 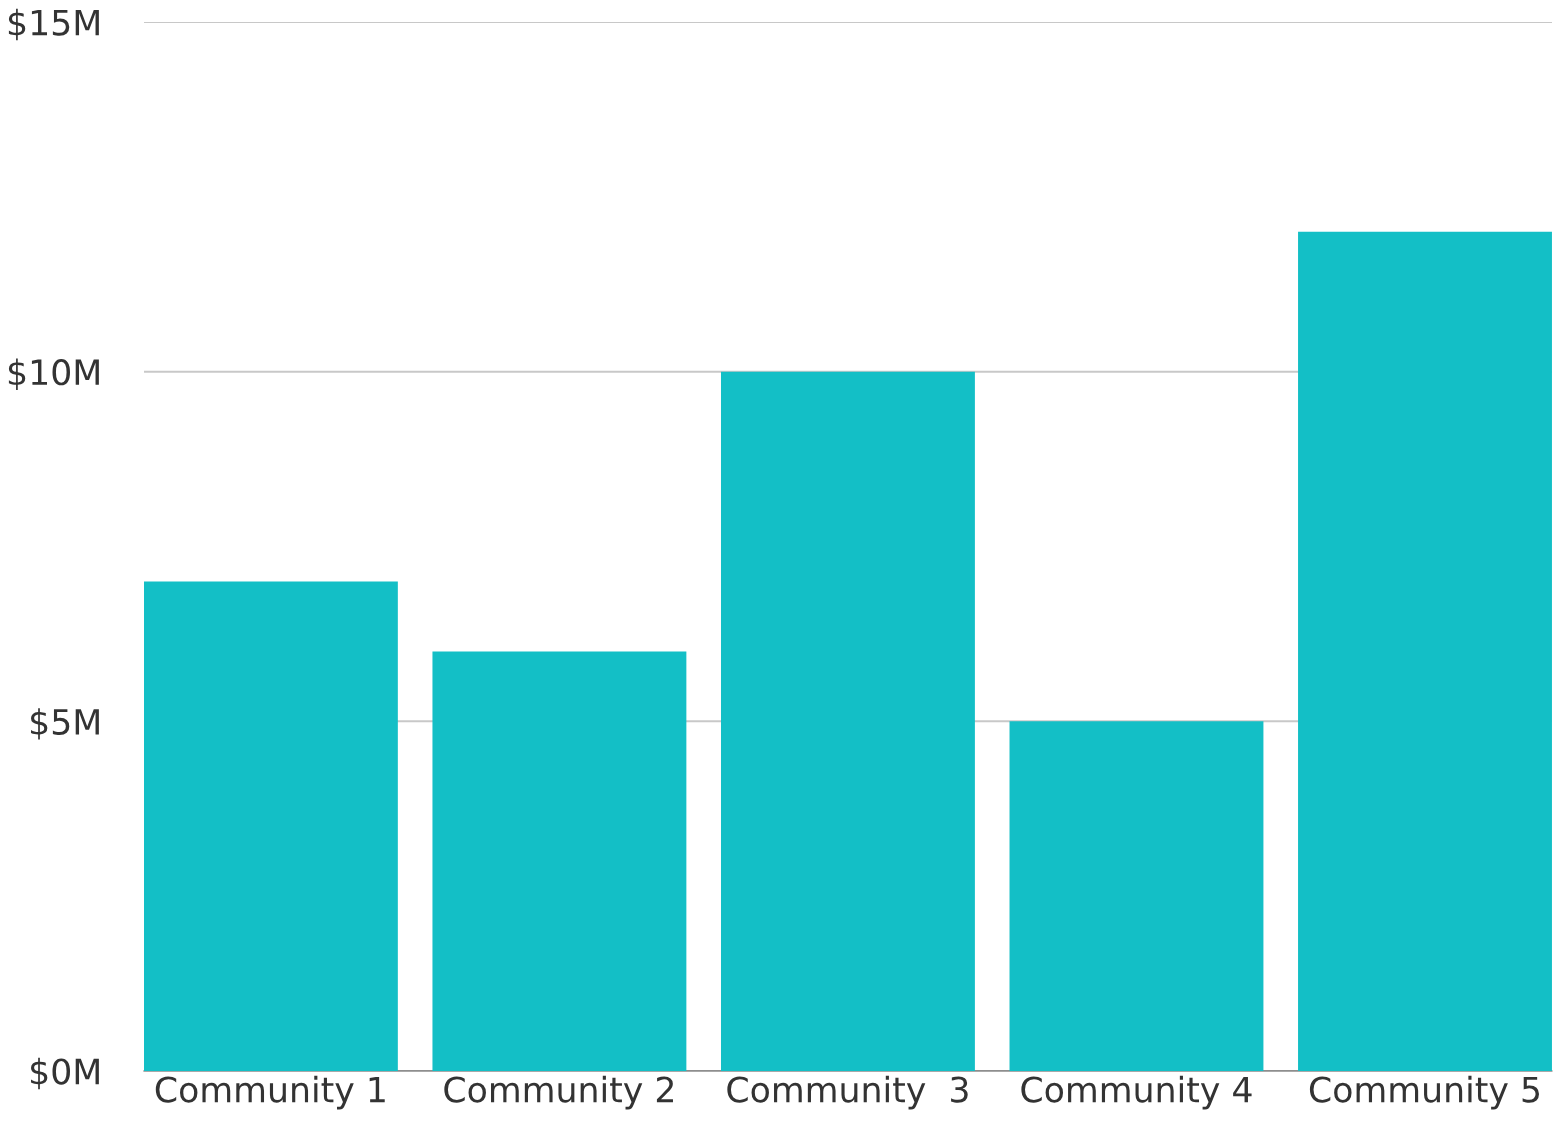 What do you see at coordinates (558, 1092) in the screenshot?
I see `x-tick-label: Community 2` at bounding box center [558, 1092].